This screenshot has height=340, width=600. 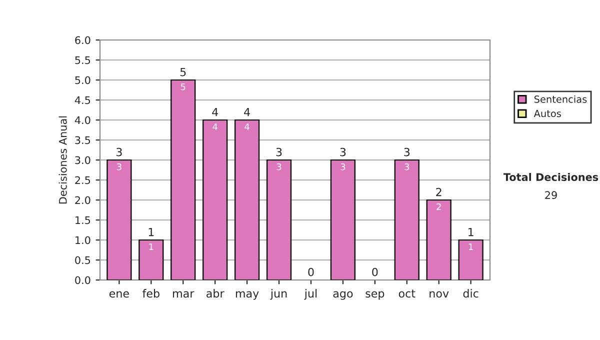 What do you see at coordinates (82, 180) in the screenshot?
I see `y-tick-label: 2.5` at bounding box center [82, 180].